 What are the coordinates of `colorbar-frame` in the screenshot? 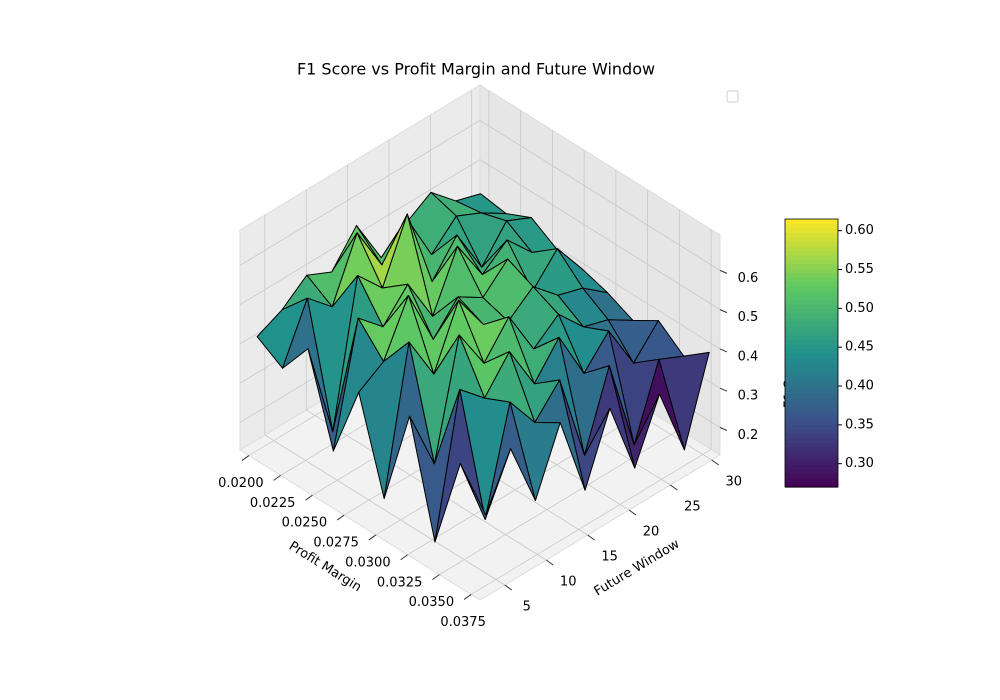 It's located at (811, 353).